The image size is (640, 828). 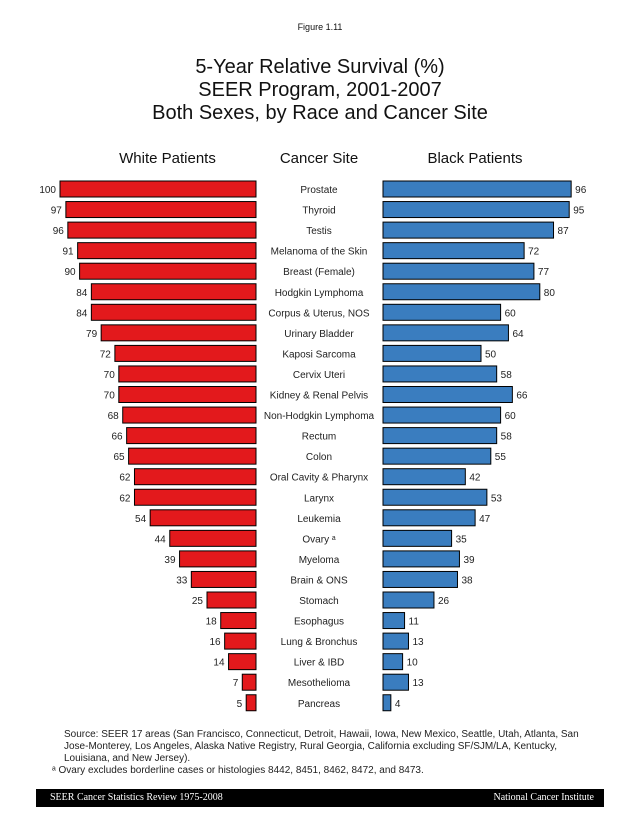 What do you see at coordinates (319, 580) in the screenshot?
I see `site-label: Brain & ONS` at bounding box center [319, 580].